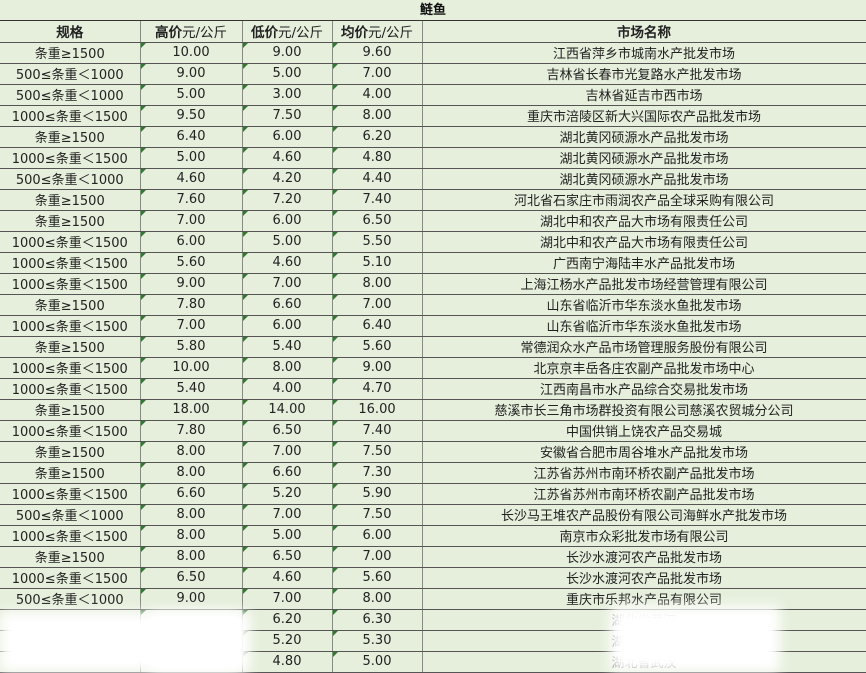  What do you see at coordinates (377, 347) in the screenshot?
I see `cell-avg-price: 5.60` at bounding box center [377, 347].